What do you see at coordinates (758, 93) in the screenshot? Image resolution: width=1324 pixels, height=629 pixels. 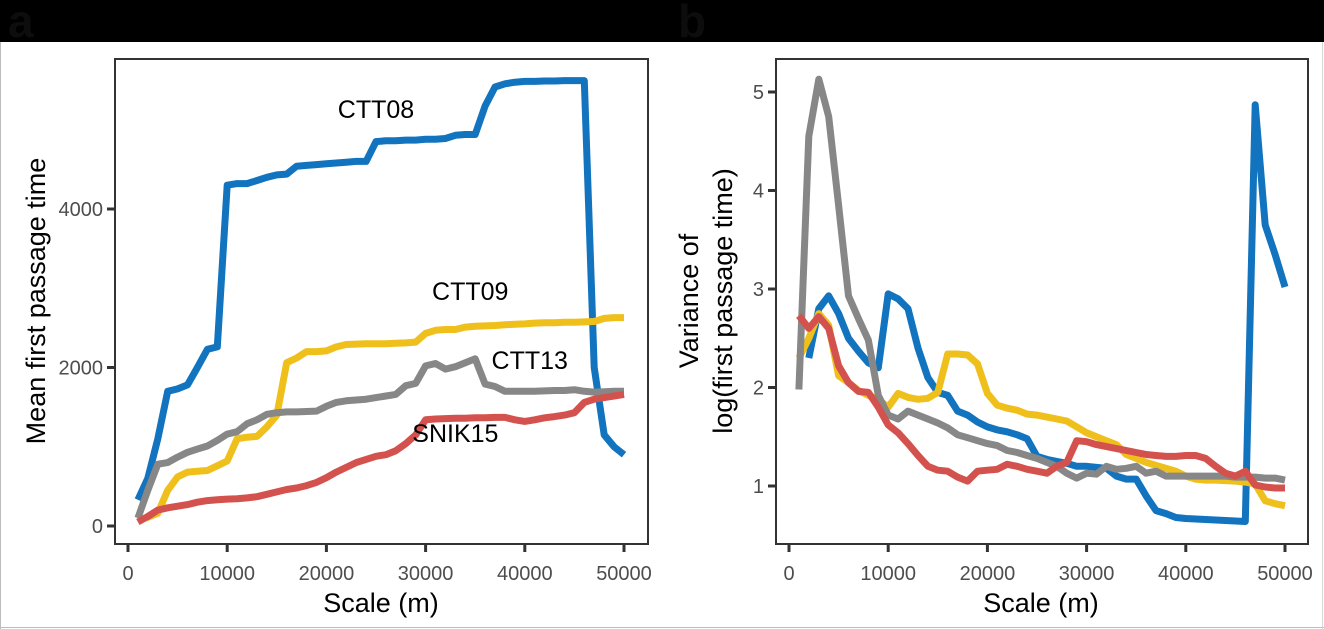 I see `y-tick-label: 5` at bounding box center [758, 93].